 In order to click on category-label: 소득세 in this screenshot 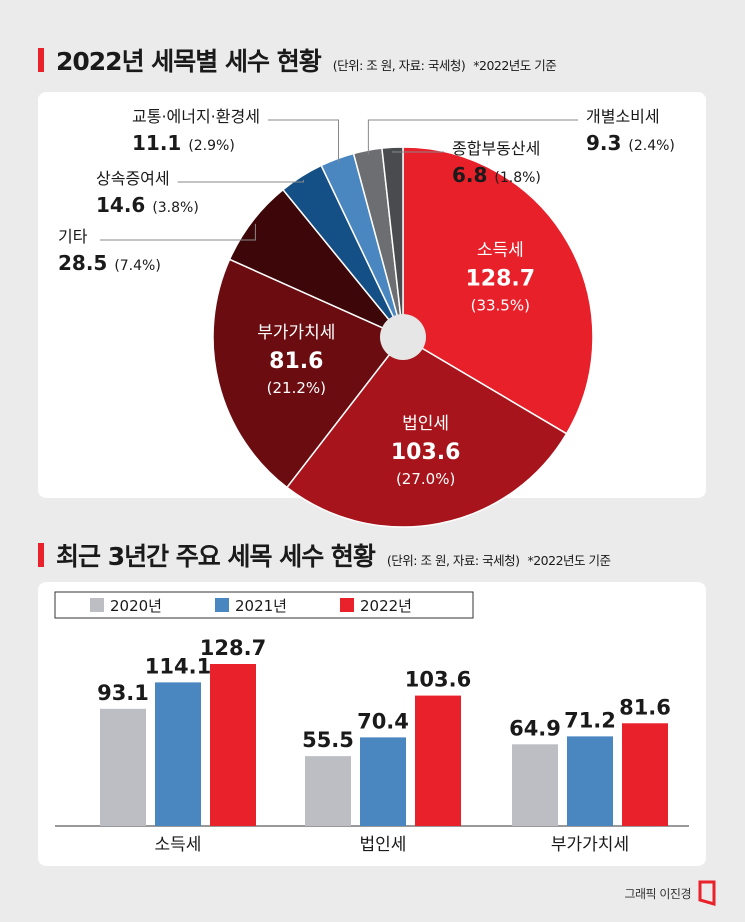, I will do `click(178, 845)`.